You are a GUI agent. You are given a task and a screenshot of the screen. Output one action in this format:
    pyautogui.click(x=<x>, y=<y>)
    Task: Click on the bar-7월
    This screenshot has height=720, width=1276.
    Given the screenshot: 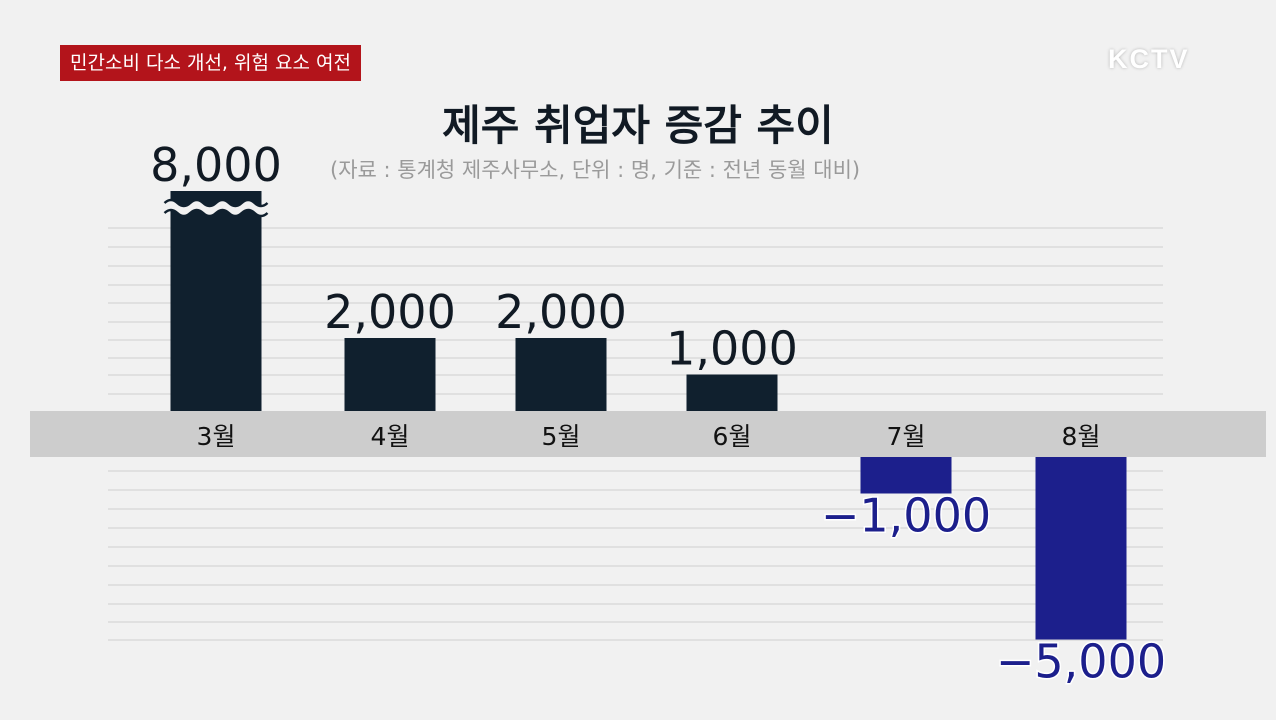 What is the action you would take?
    pyautogui.click(x=906, y=475)
    